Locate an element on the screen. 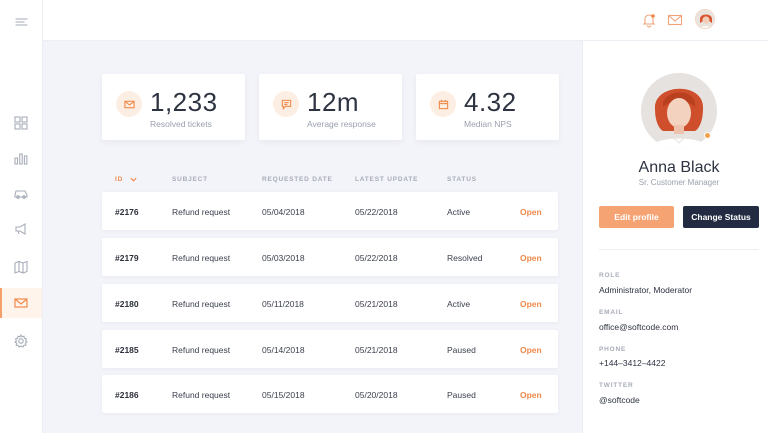 The width and height of the screenshot is (768, 433). stat-label: Median NPS is located at coordinates (488, 124).